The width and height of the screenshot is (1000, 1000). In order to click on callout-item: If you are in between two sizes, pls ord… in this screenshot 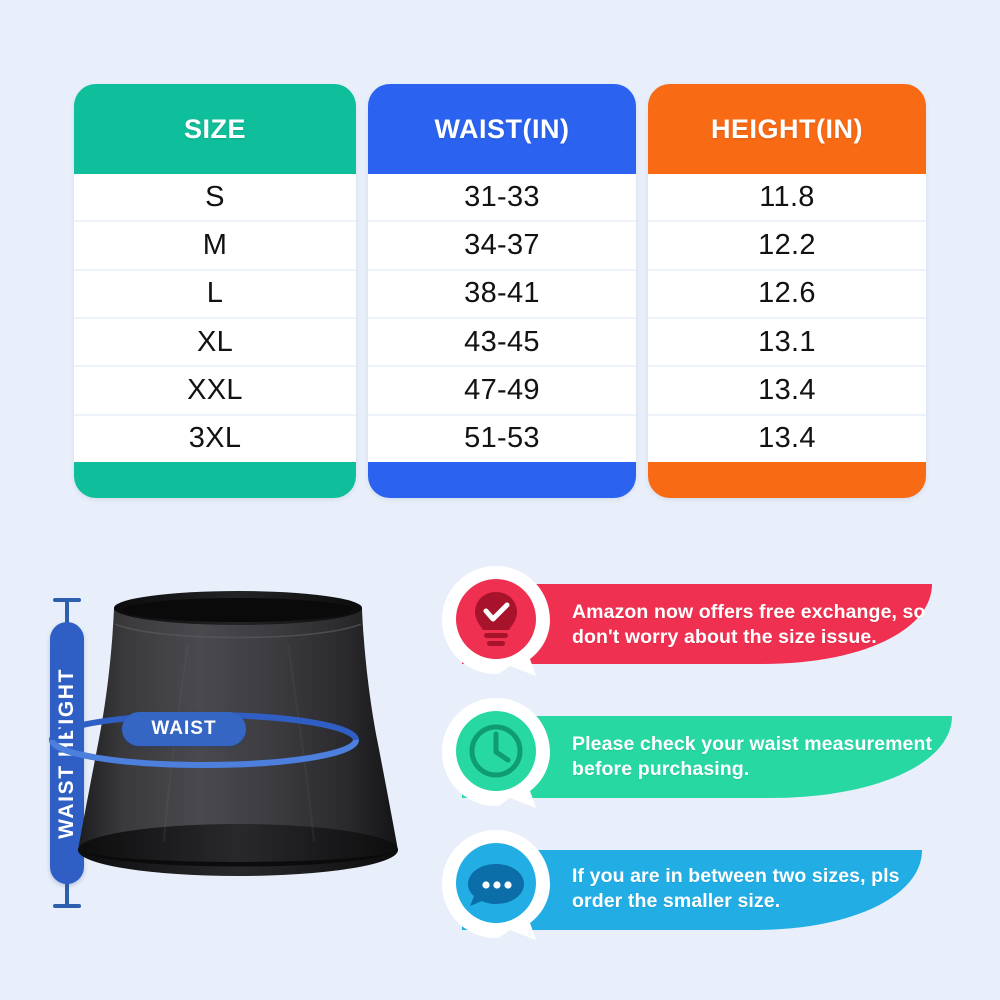, I will do `click(710, 884)`.